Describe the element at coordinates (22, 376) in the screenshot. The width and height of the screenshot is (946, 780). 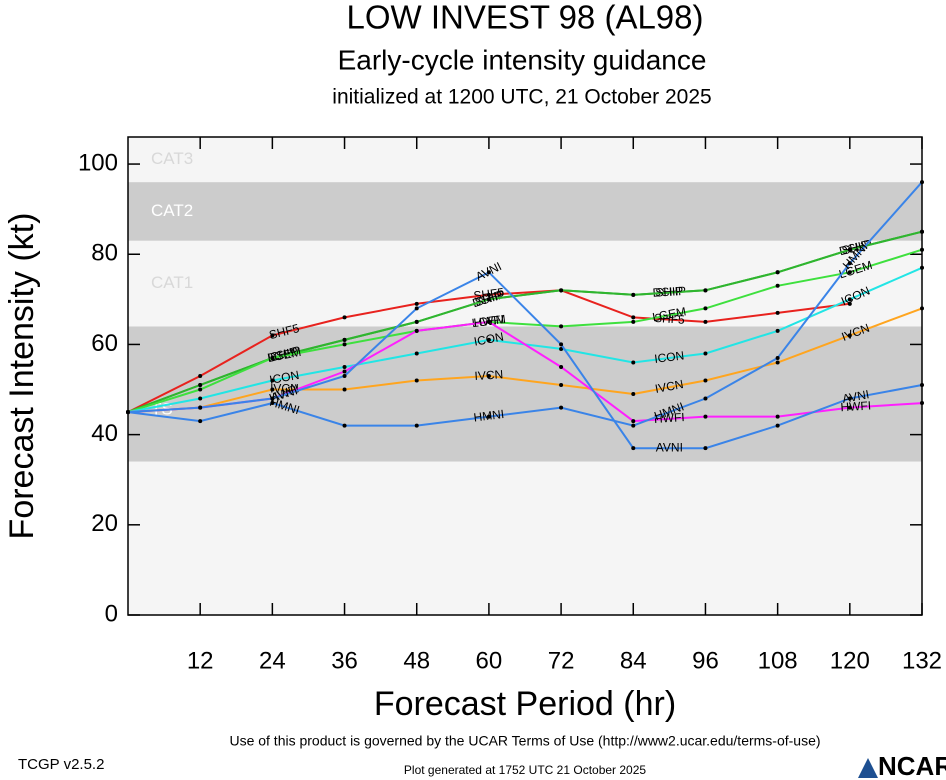
I see `y-axis-label: Forecast Intensity (kt)` at that location.